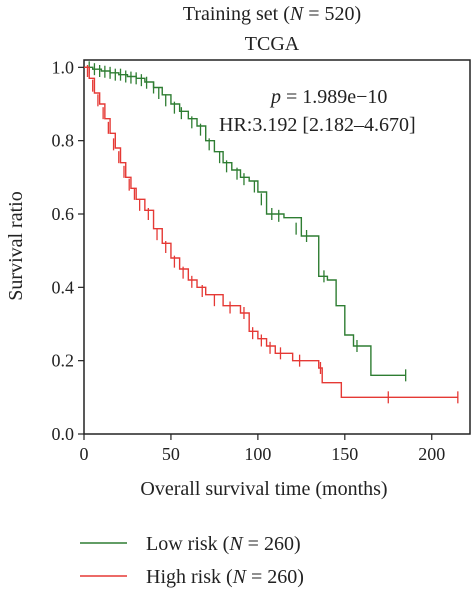 The width and height of the screenshot is (474, 594). I want to click on y-tick-label: 0.2, so click(63, 361).